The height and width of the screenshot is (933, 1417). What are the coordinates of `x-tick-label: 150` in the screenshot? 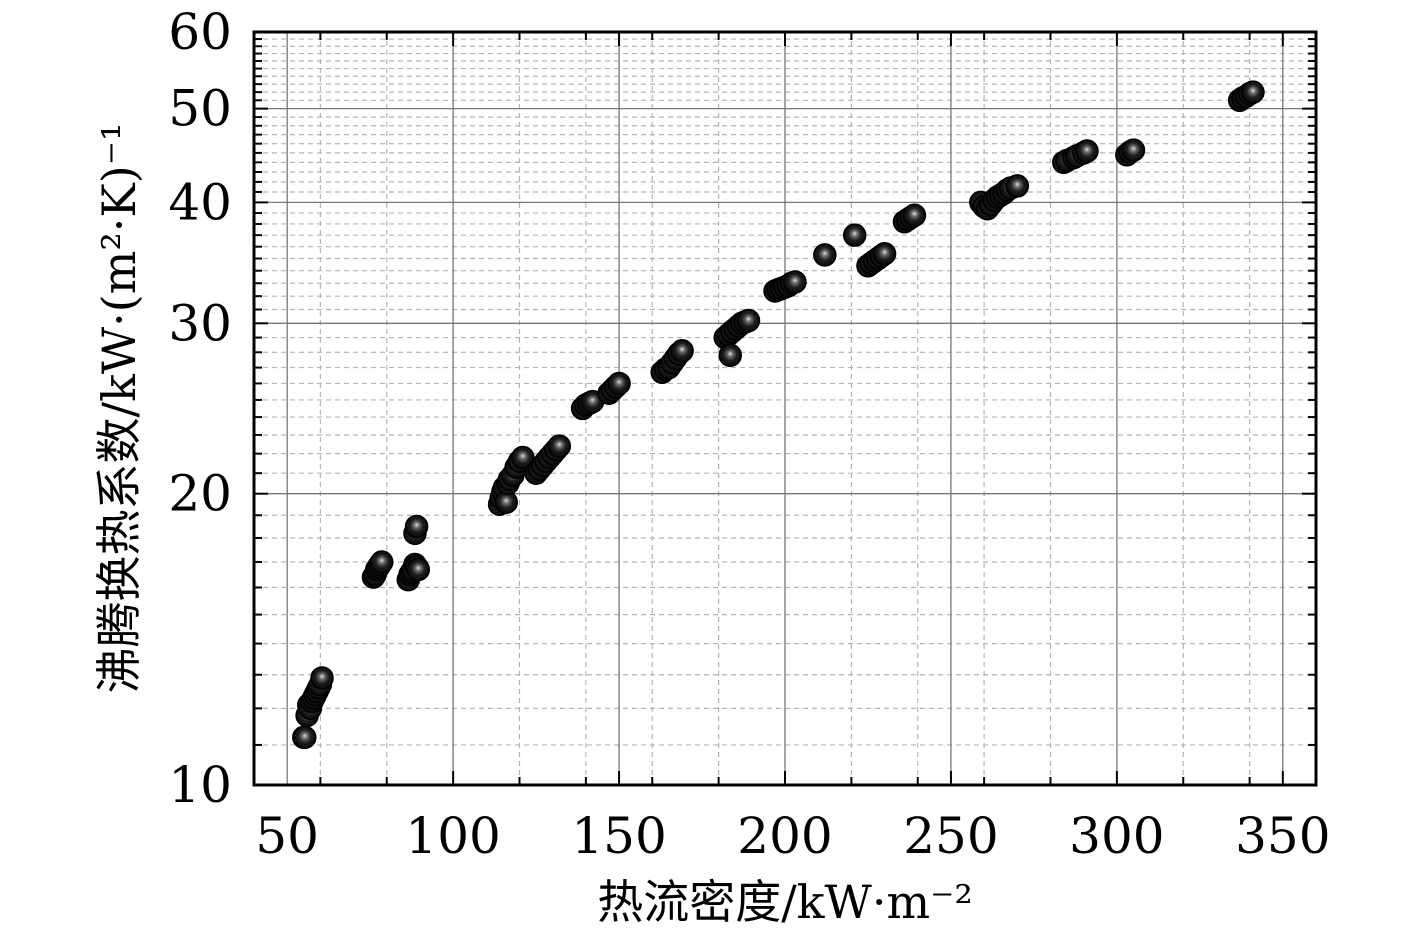 It's located at (618, 836).